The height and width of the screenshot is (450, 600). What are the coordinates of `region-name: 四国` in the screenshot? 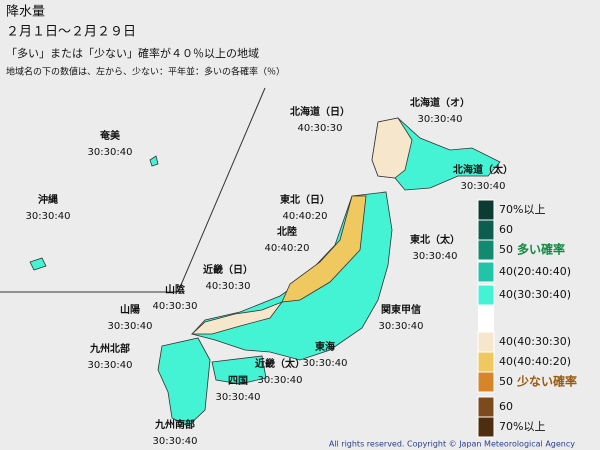 It's located at (238, 381).